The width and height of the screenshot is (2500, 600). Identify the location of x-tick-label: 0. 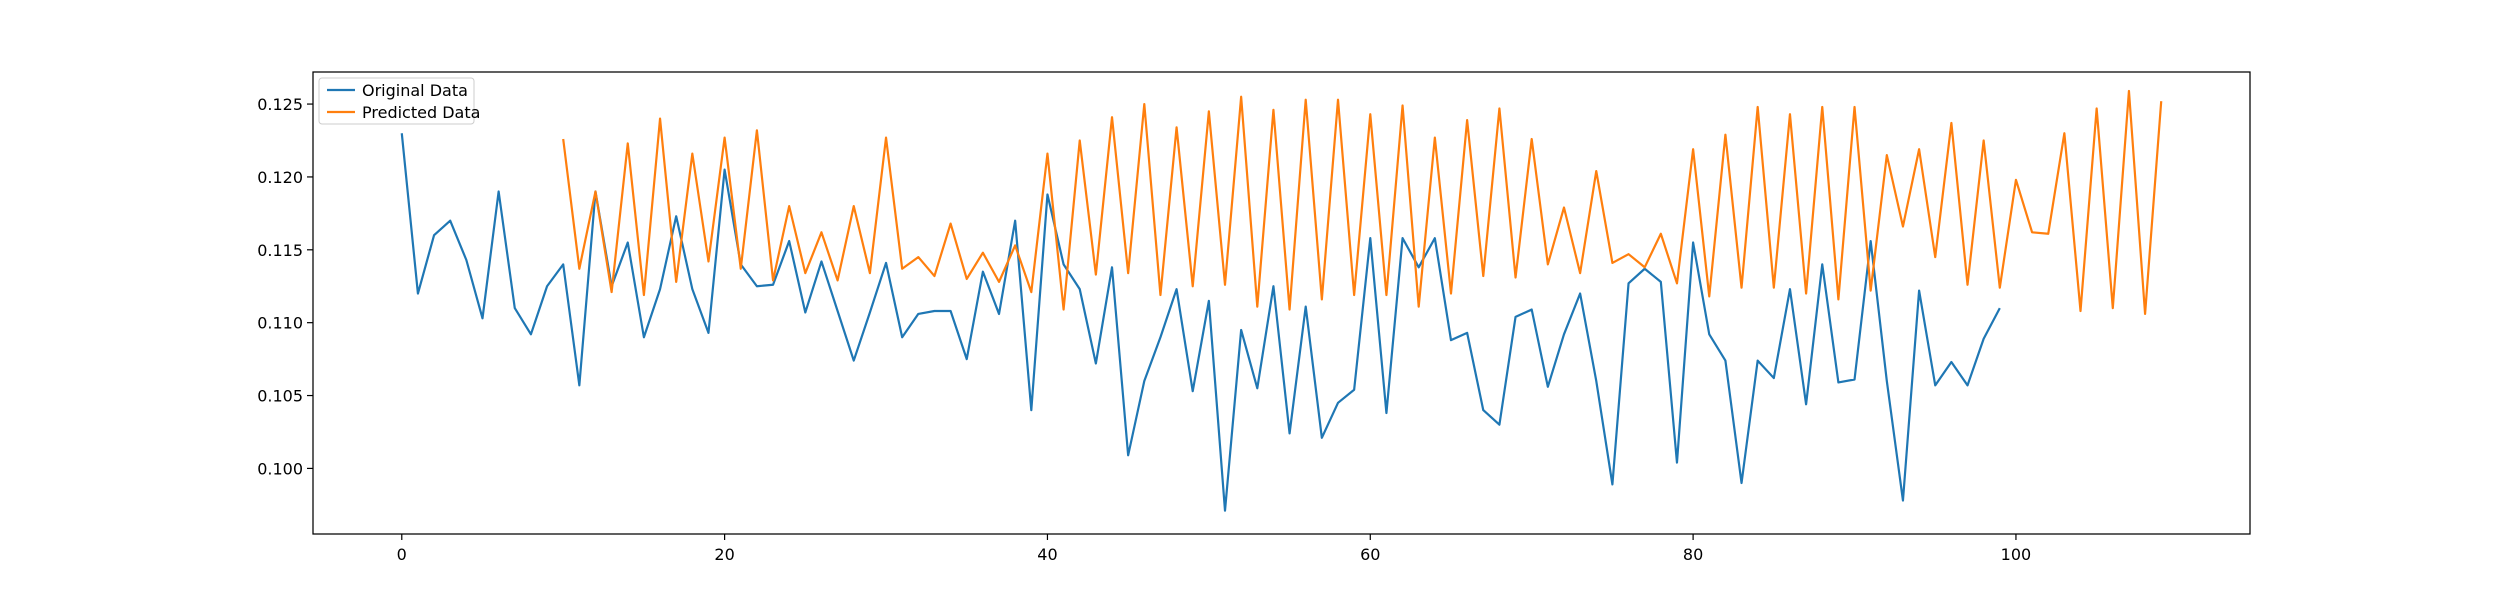
(402, 554).